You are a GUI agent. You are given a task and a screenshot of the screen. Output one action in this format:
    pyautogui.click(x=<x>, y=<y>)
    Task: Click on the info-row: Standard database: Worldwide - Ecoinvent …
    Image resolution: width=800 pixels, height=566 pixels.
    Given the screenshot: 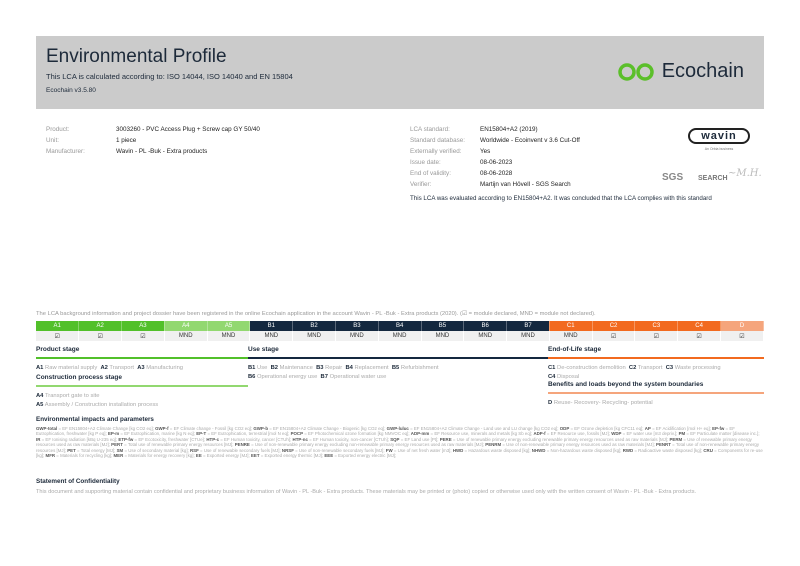 What is the action you would take?
    pyautogui.click(x=495, y=140)
    